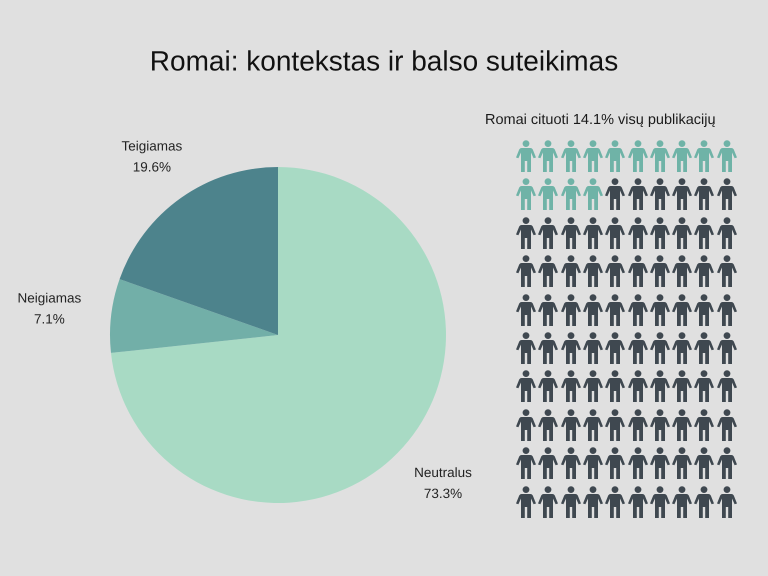 The width and height of the screenshot is (768, 576). I want to click on data-label: 14.1%, so click(593, 120).